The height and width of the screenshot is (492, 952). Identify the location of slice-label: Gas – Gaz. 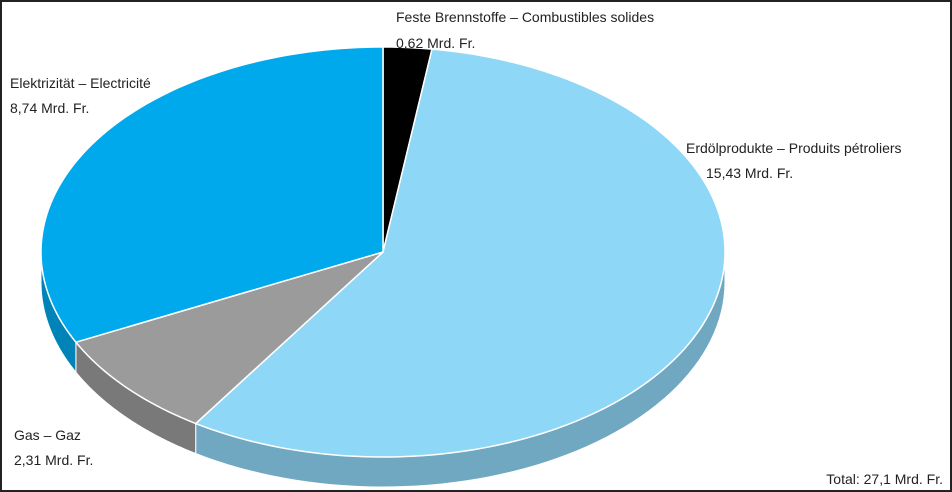
(47, 435).